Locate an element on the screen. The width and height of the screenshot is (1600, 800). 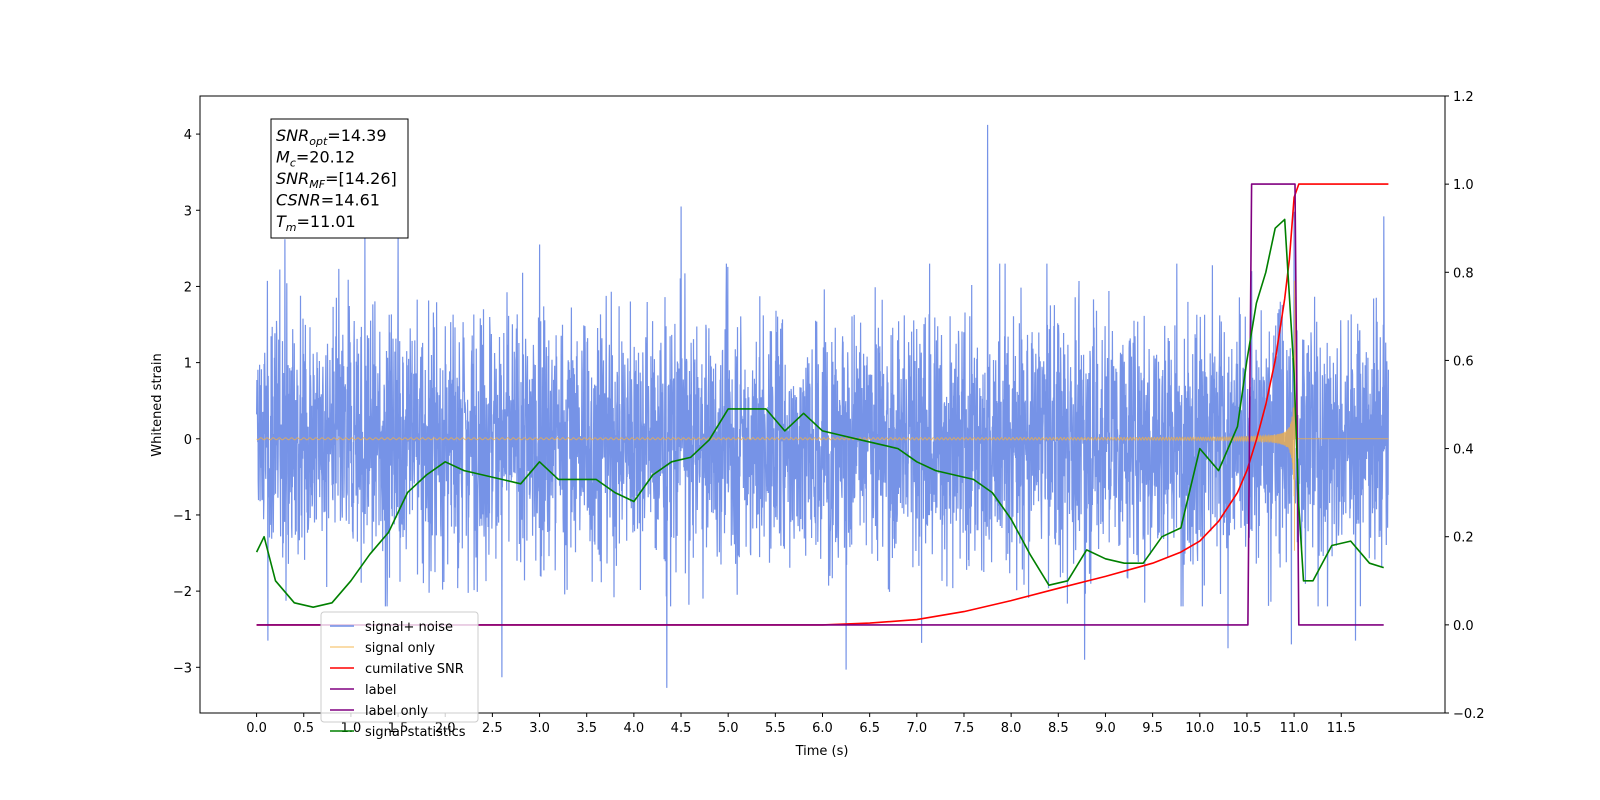
x-tick-label: 1.0 is located at coordinates (351, 728).